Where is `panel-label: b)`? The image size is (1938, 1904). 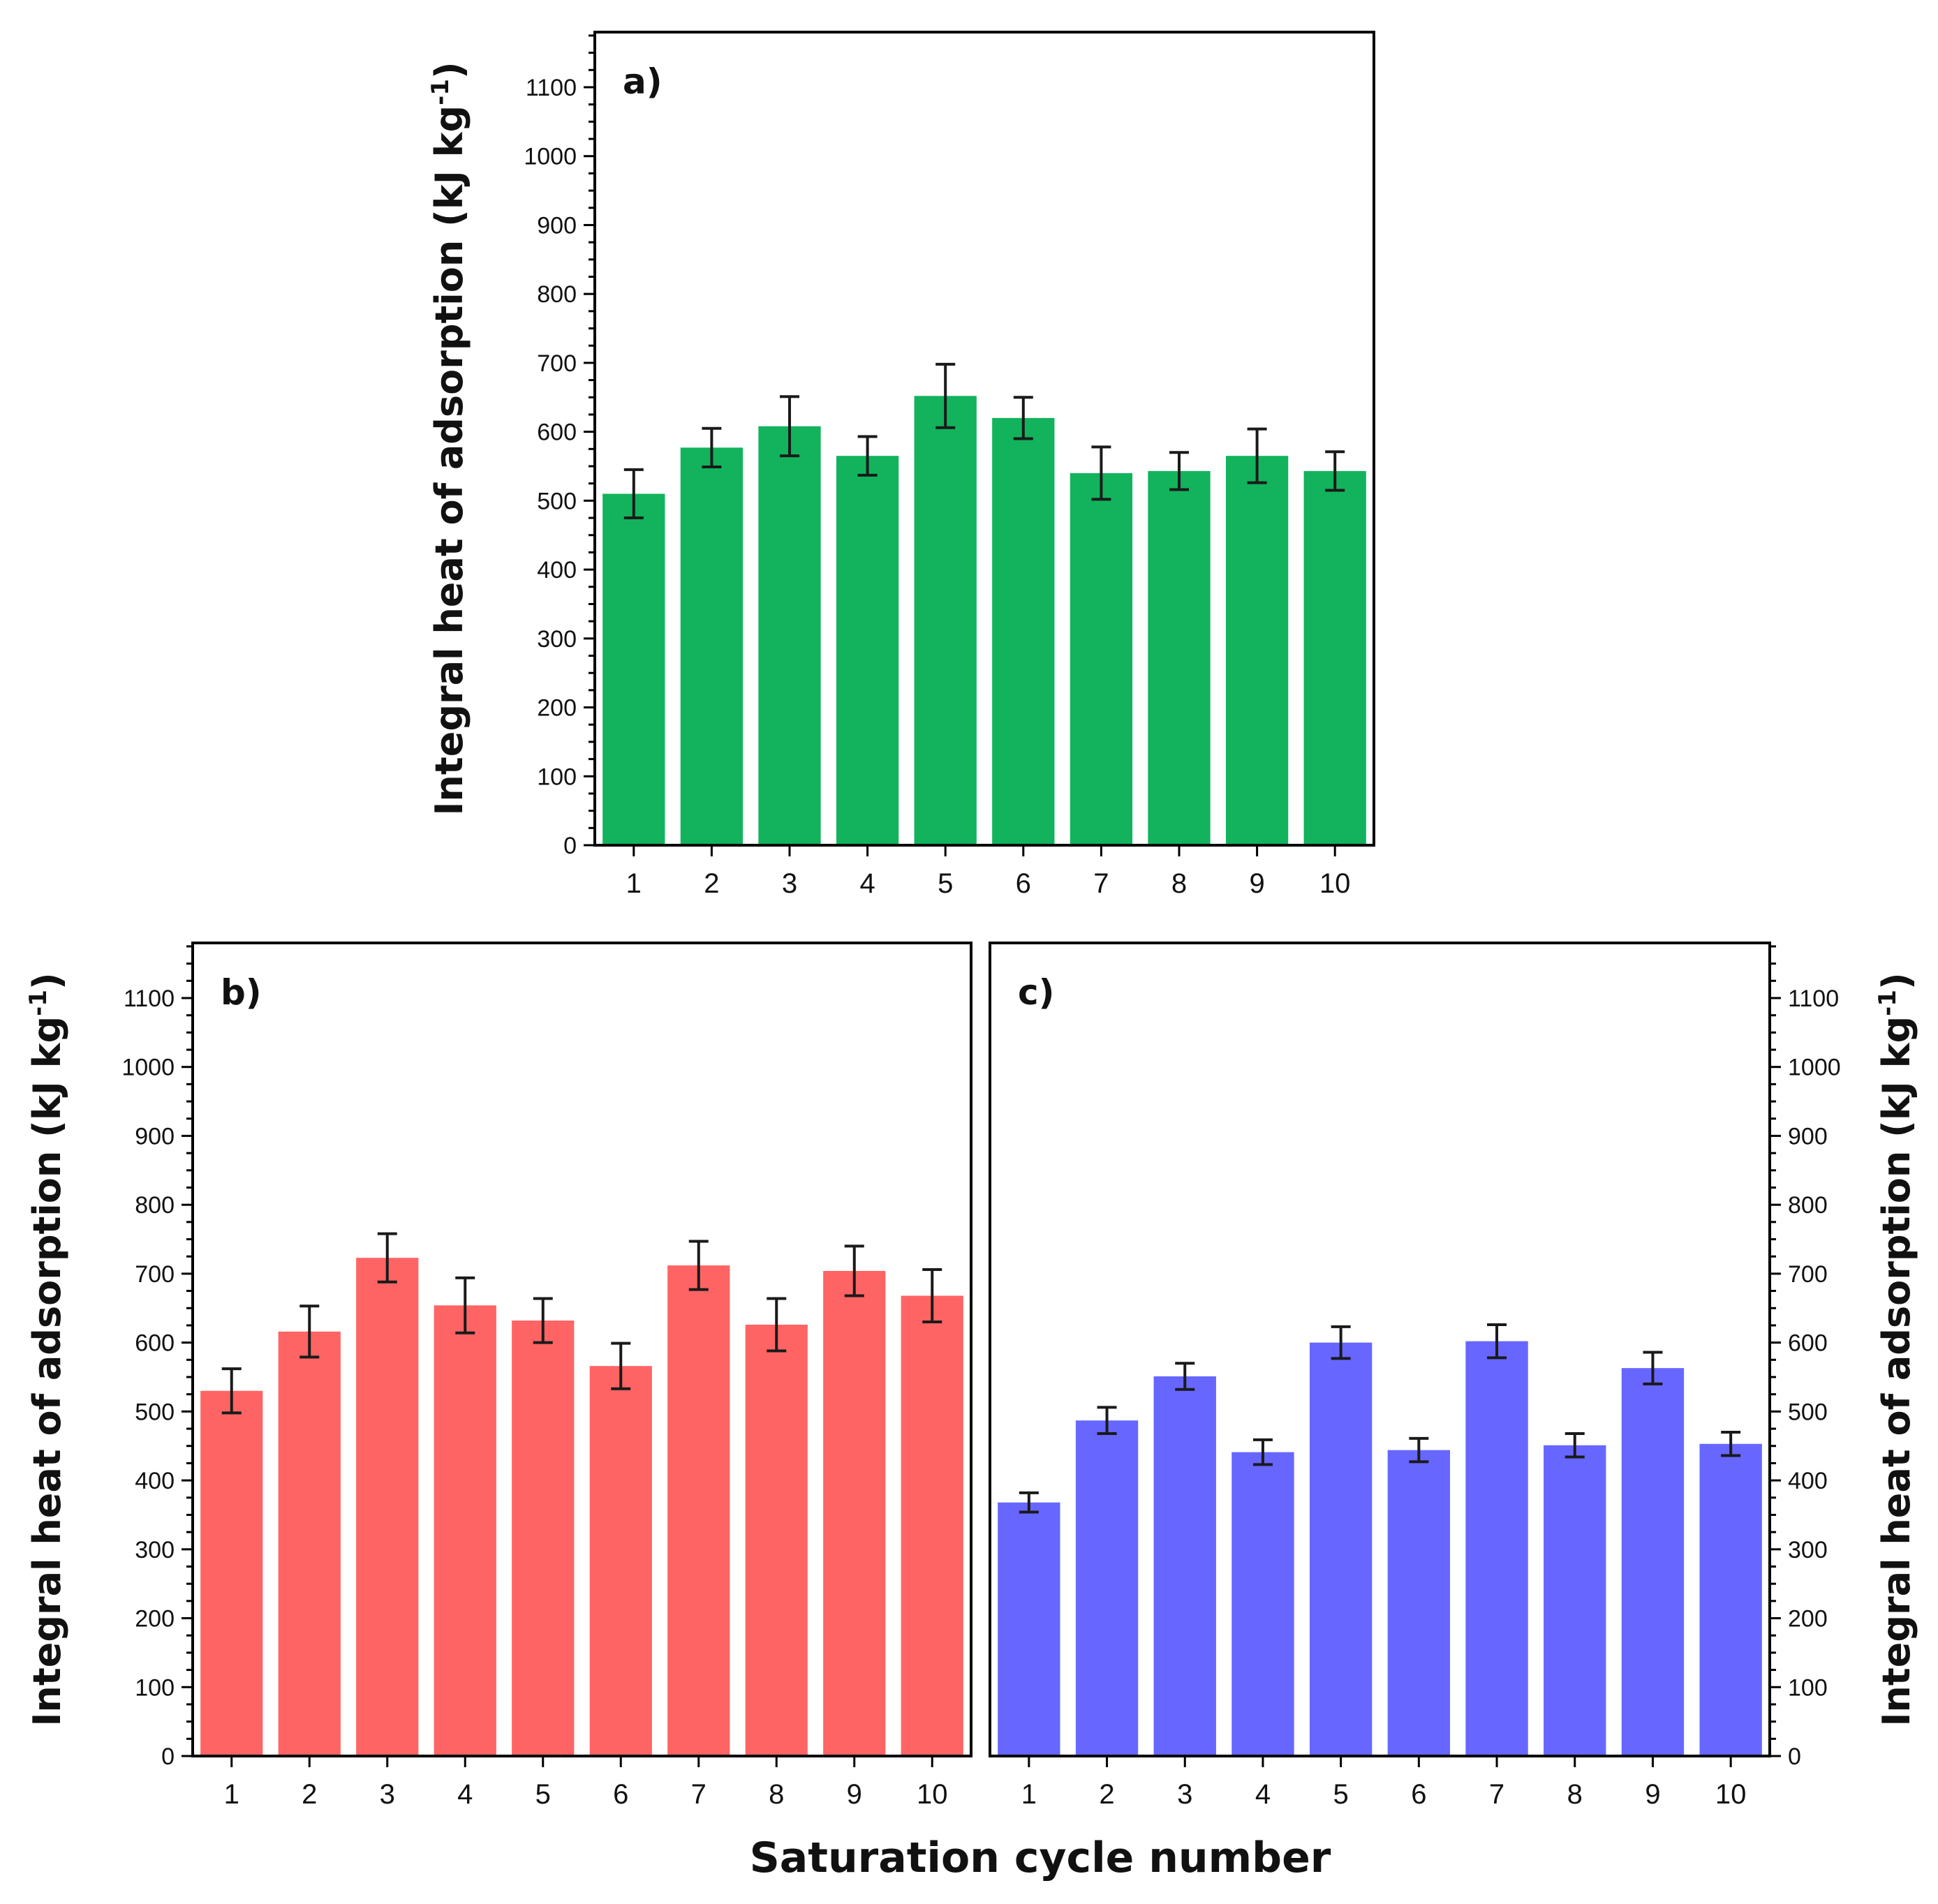 panel-label: b) is located at coordinates (241, 992).